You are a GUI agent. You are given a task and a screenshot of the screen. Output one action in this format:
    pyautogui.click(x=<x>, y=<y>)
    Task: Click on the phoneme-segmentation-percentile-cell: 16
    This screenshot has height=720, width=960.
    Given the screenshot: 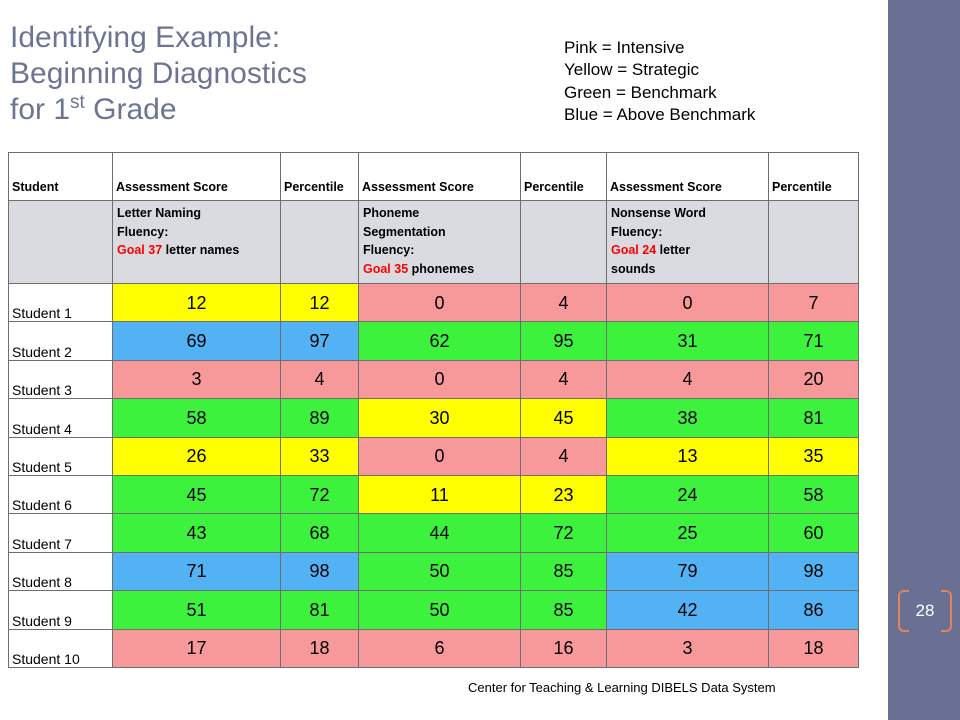 What is the action you would take?
    pyautogui.click(x=563, y=648)
    